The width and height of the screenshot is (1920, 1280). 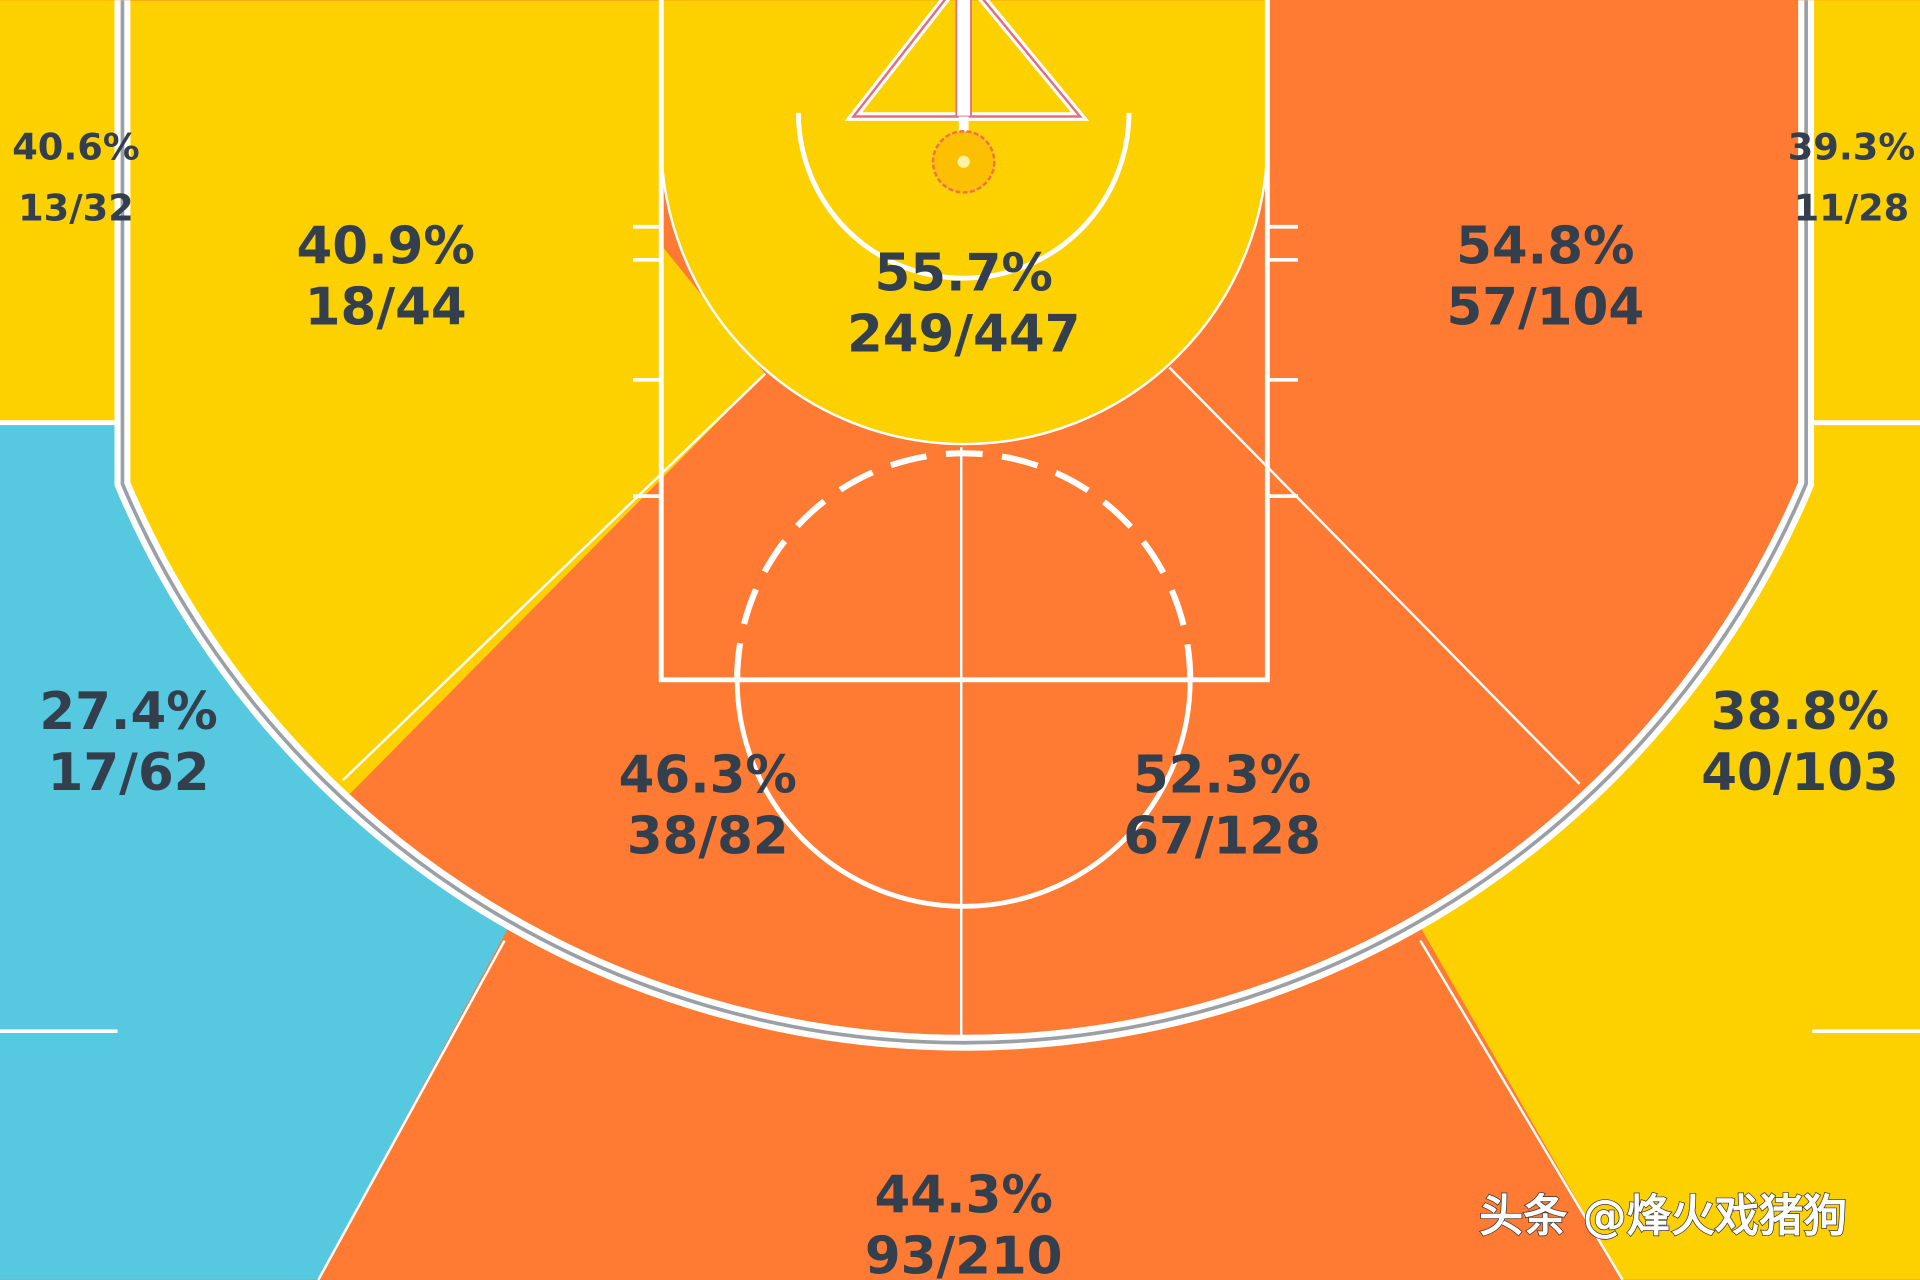 What do you see at coordinates (554, 577) in the screenshot?
I see `zone-divider-left` at bounding box center [554, 577].